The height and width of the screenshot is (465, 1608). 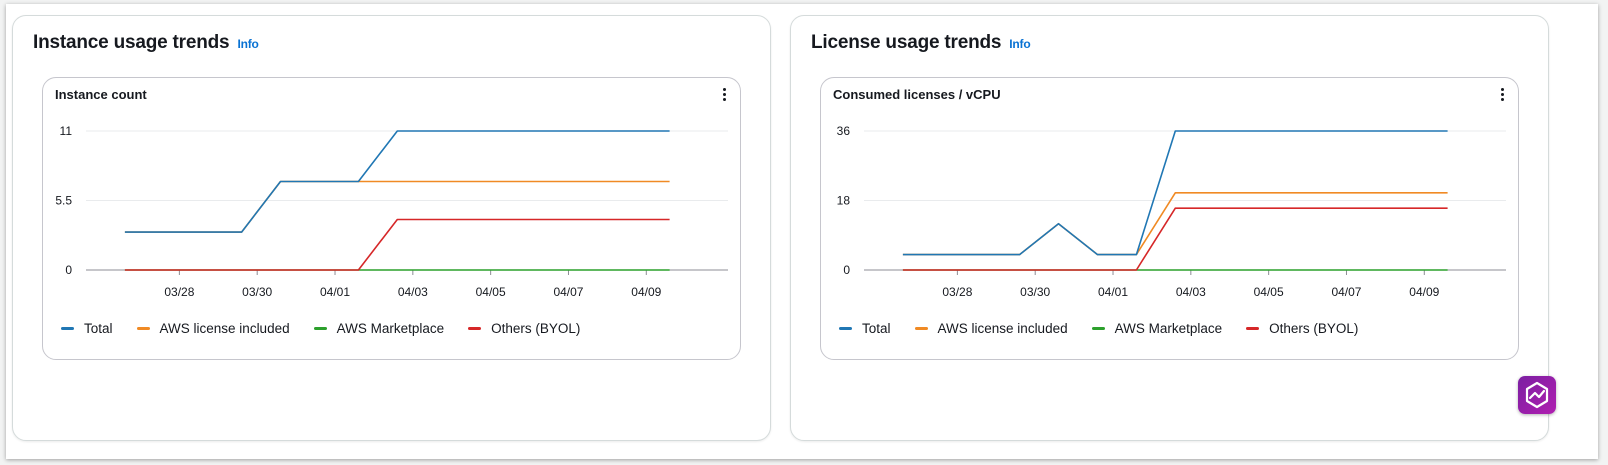 I want to click on chart-title: Instance count, so click(x=101, y=94).